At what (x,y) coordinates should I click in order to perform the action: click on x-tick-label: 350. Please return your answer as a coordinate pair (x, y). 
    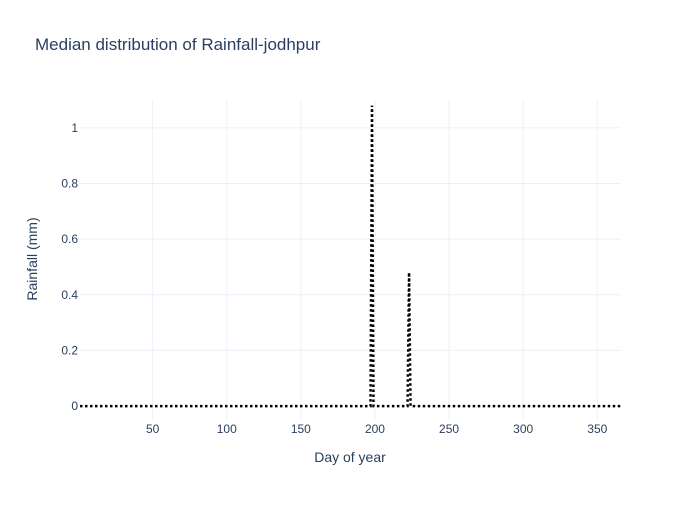
    Looking at the image, I should click on (597, 429).